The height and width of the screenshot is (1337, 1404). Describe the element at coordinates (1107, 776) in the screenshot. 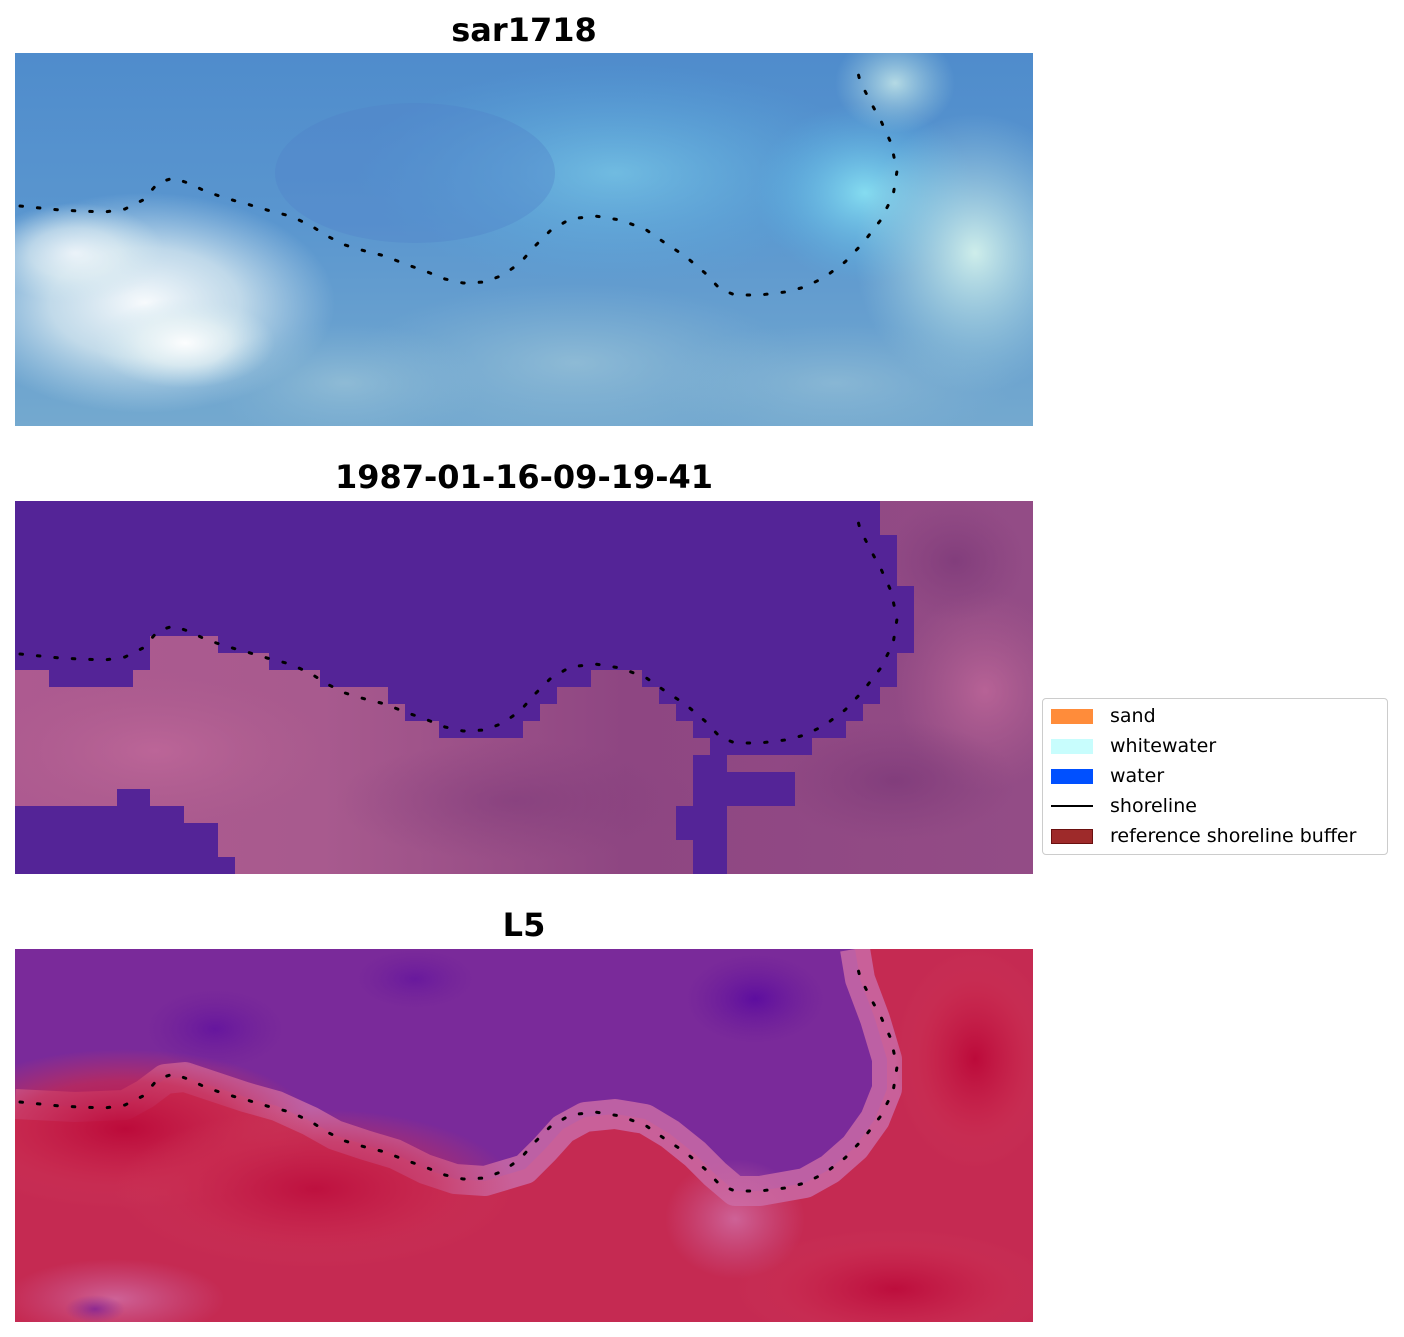

I see `legend-item-water: water` at that location.